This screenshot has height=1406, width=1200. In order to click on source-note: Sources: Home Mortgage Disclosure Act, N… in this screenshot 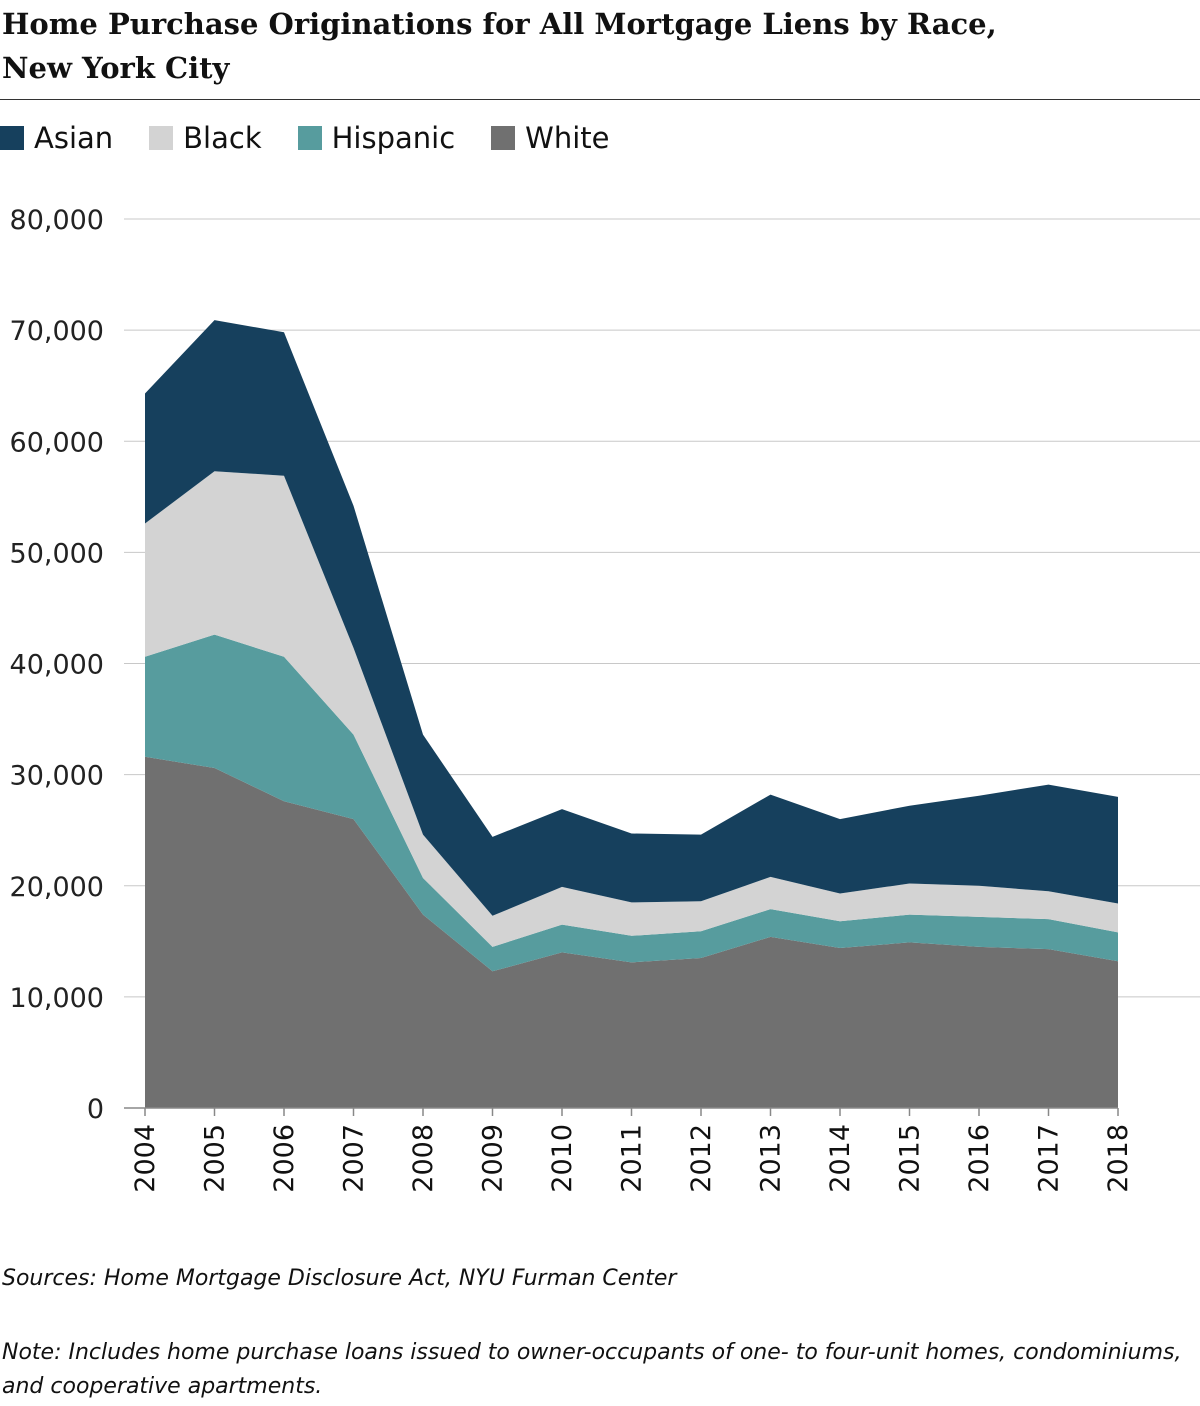, I will do `click(339, 1278)`.